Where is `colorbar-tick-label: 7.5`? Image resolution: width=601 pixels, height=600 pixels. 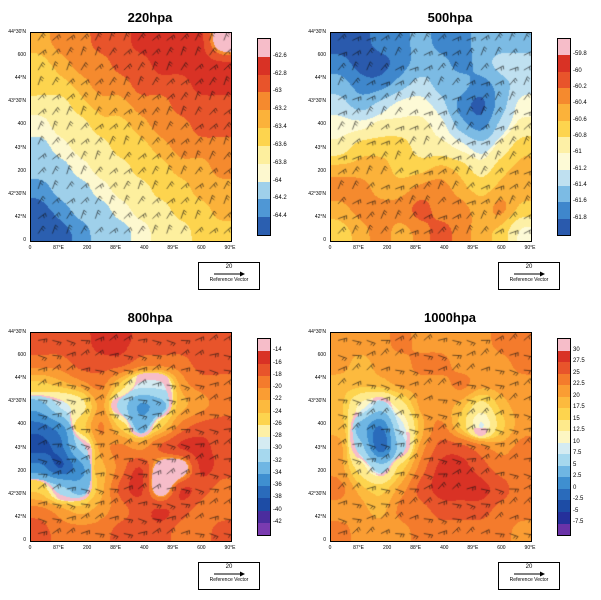 colorbar-tick-label: 7.5 is located at coordinates (577, 453).